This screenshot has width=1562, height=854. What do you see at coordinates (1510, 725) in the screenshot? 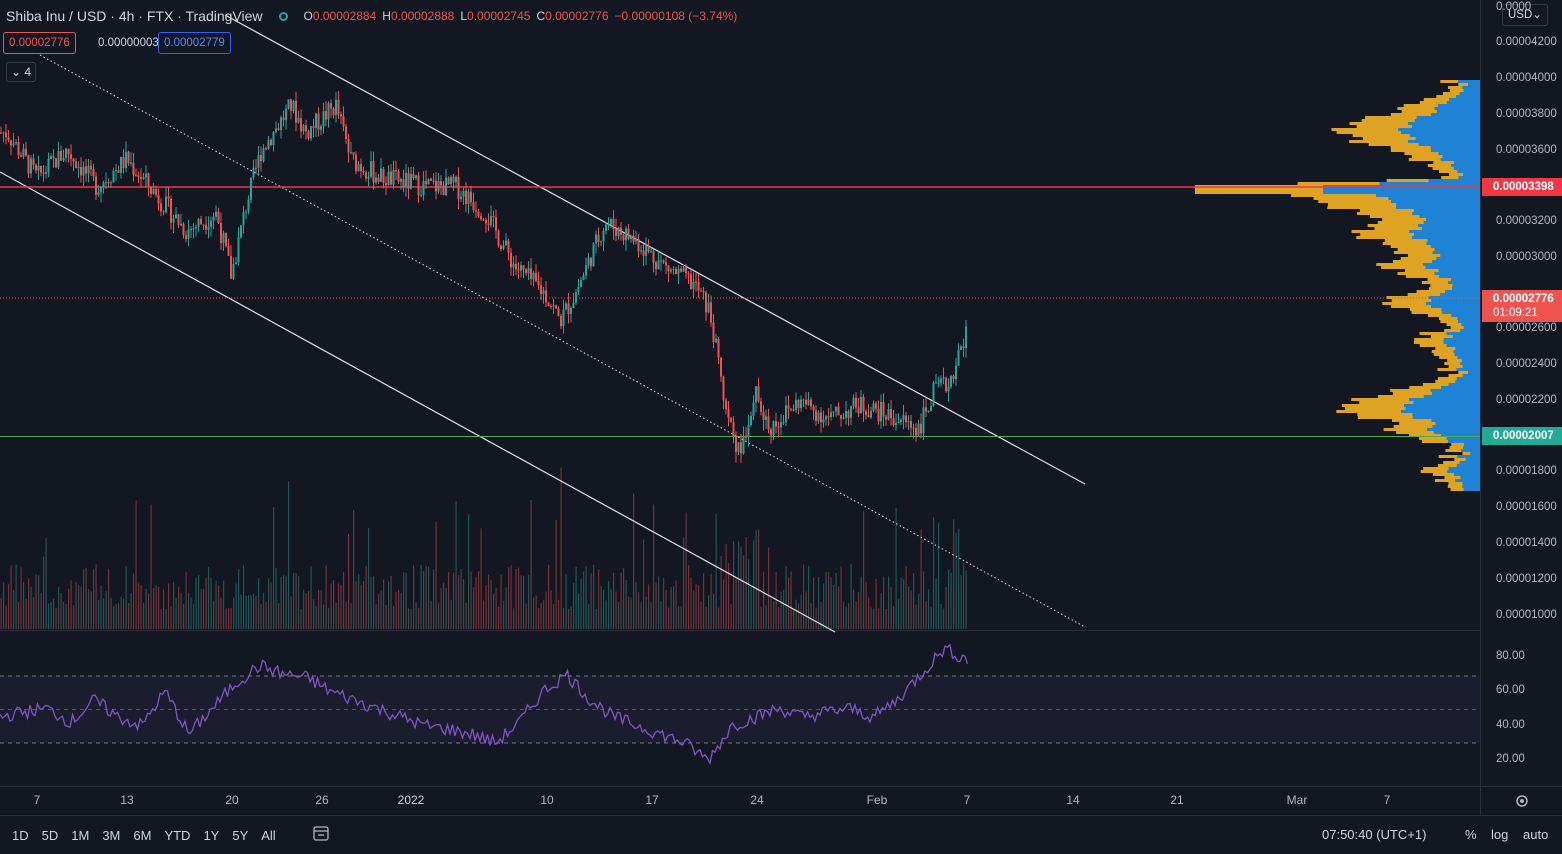
I see `rsi-axis-label: 40.00` at bounding box center [1510, 725].